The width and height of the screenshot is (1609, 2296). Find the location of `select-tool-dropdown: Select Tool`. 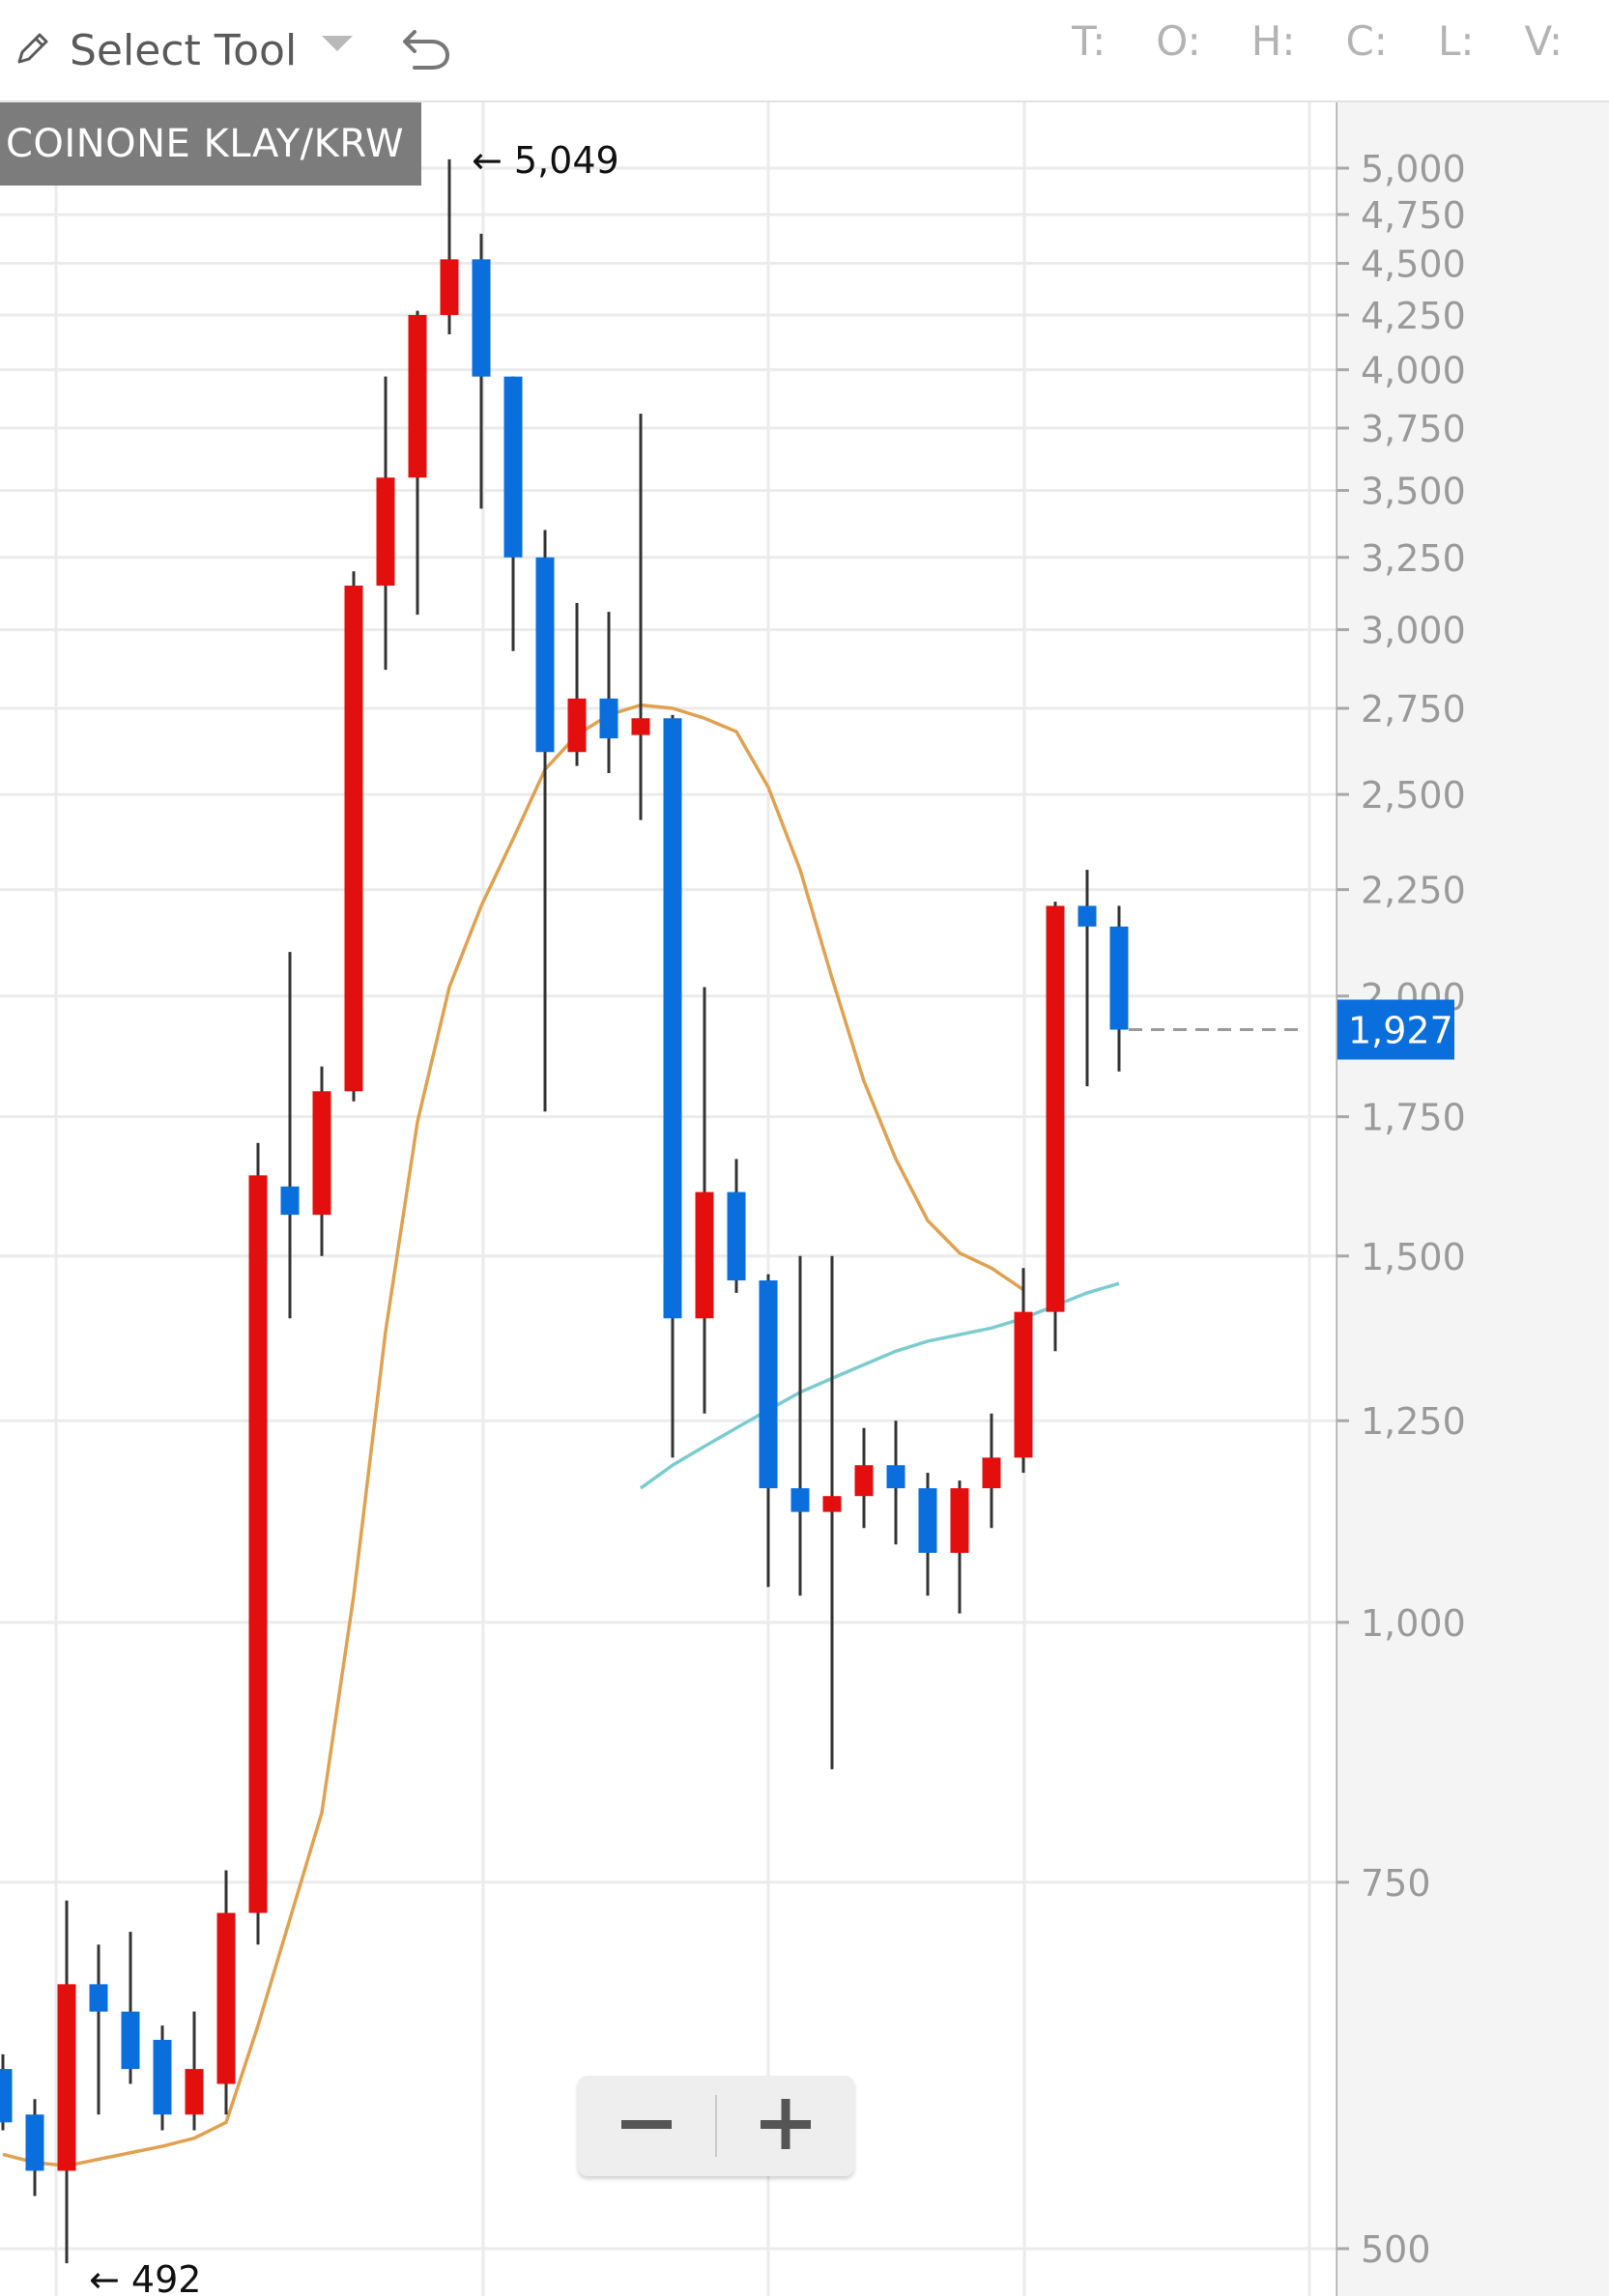

select-tool-dropdown: Select Tool is located at coordinates (184, 50).